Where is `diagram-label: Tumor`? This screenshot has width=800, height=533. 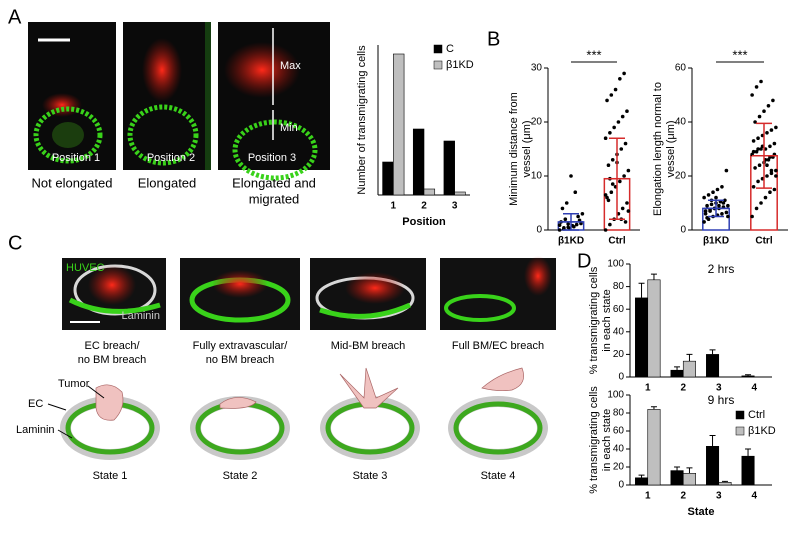
diagram-label: Tumor is located at coordinates (74, 384).